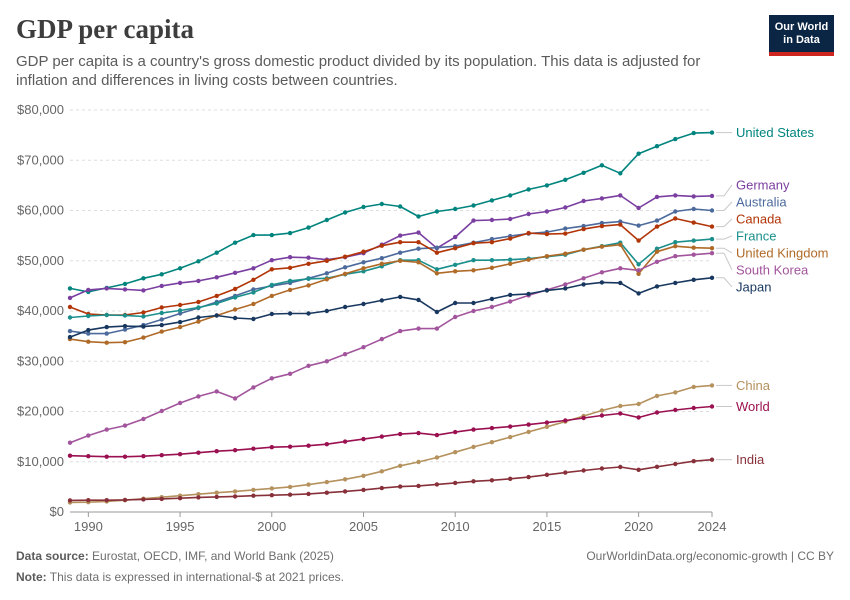 The width and height of the screenshot is (850, 600). Describe the element at coordinates (761, 201) in the screenshot. I see `series-label: Australia` at that location.